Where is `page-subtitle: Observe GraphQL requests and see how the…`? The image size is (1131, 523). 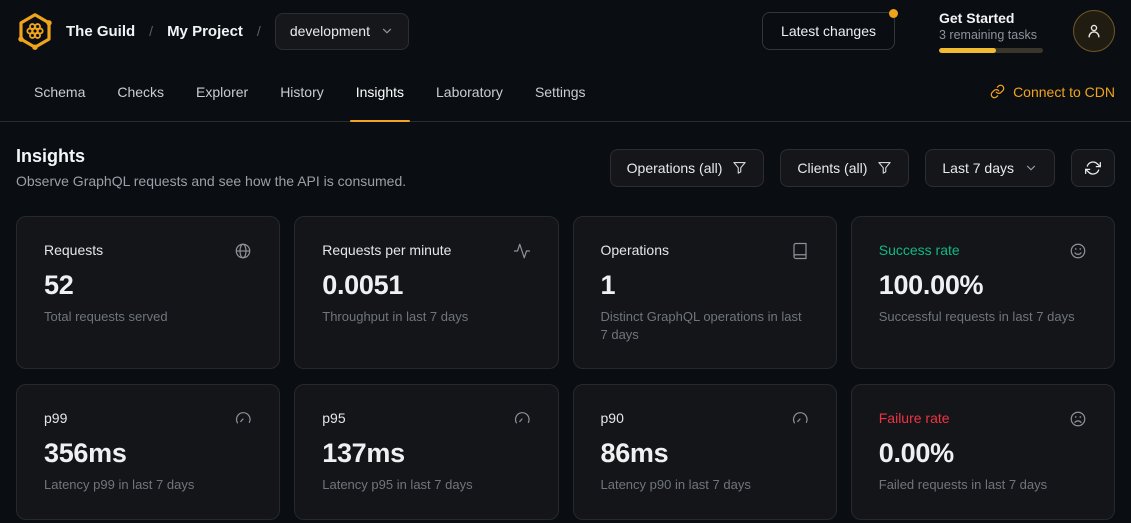 page-subtitle: Observe GraphQL requests and see how the… is located at coordinates (211, 181).